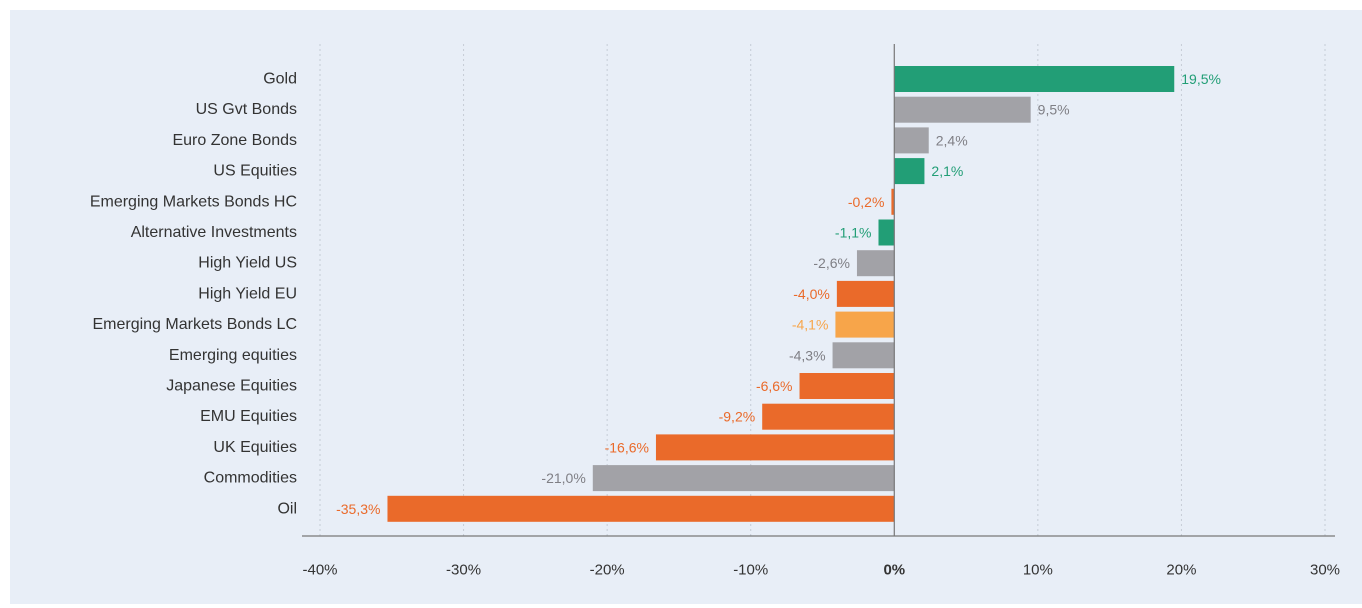 This screenshot has height=608, width=1362. What do you see at coordinates (1054, 110) in the screenshot?
I see `value-label: 9,5%` at bounding box center [1054, 110].